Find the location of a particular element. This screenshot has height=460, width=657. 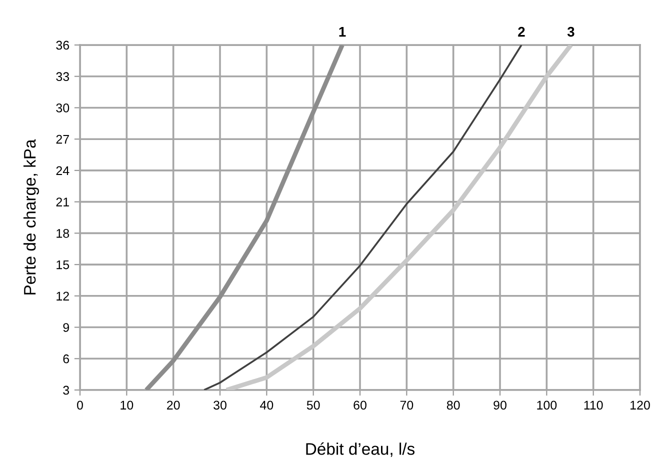

y-tick-label: 9 is located at coordinates (66, 327).